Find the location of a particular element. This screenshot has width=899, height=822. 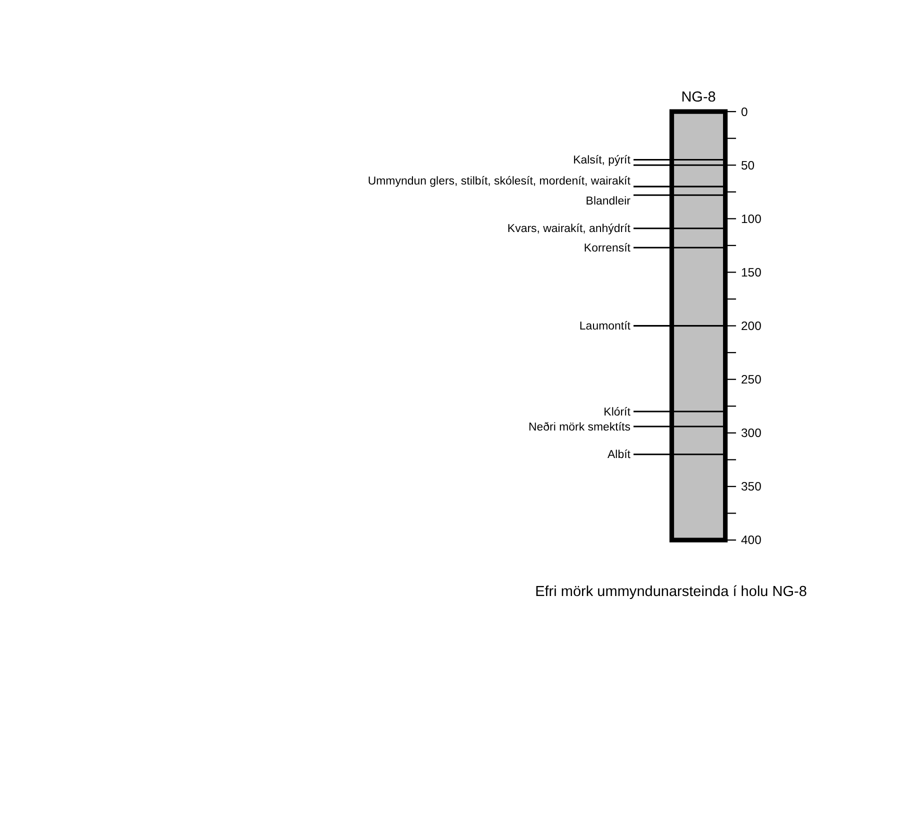

y-tick-label: 350 is located at coordinates (751, 487).